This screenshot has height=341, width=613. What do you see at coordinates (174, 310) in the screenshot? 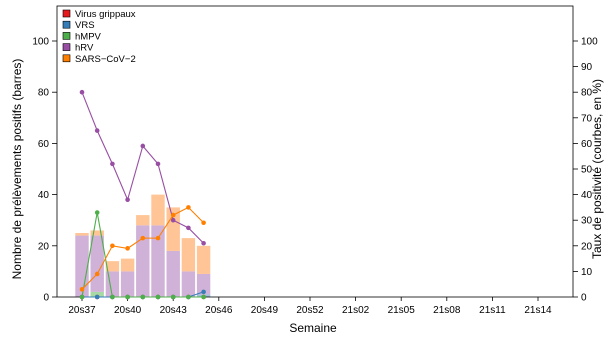
I see `x-tick-label-20s43: 20s43` at bounding box center [174, 310].